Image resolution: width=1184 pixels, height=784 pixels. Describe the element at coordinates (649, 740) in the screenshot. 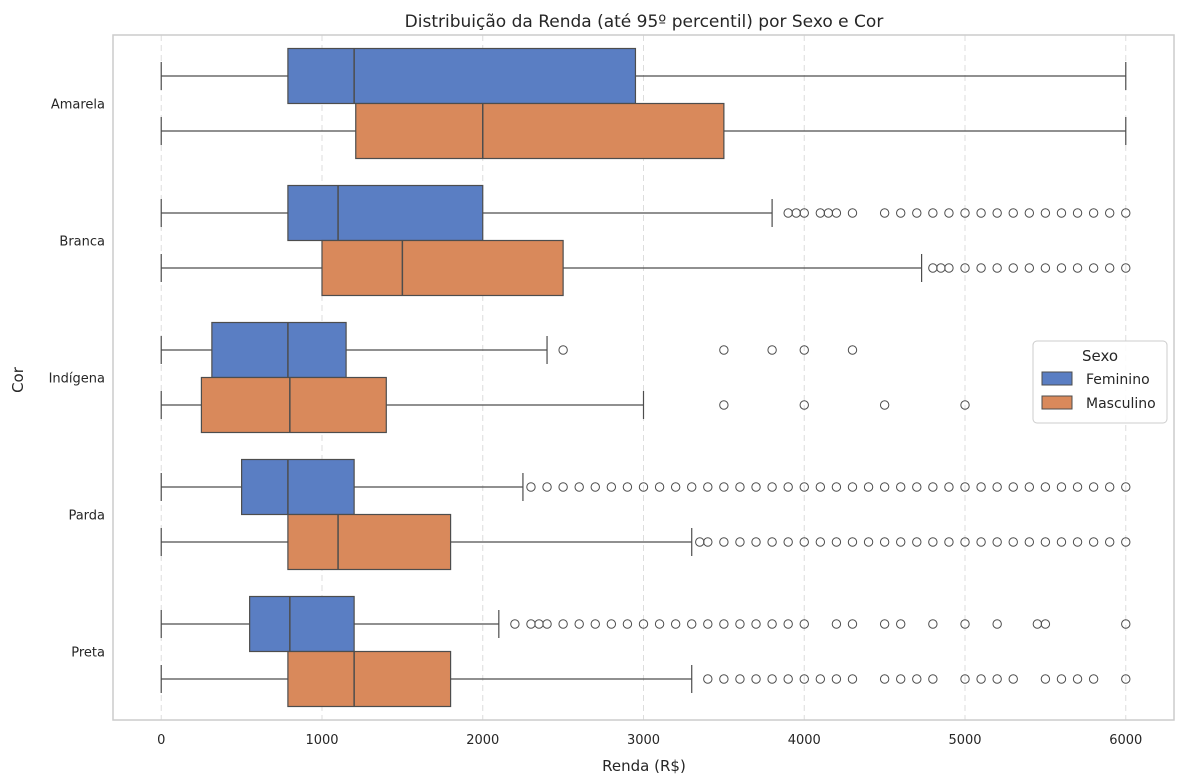

I see `x-tick-labels: 0 1000 2000 3000 4000 5000 6000` at that location.